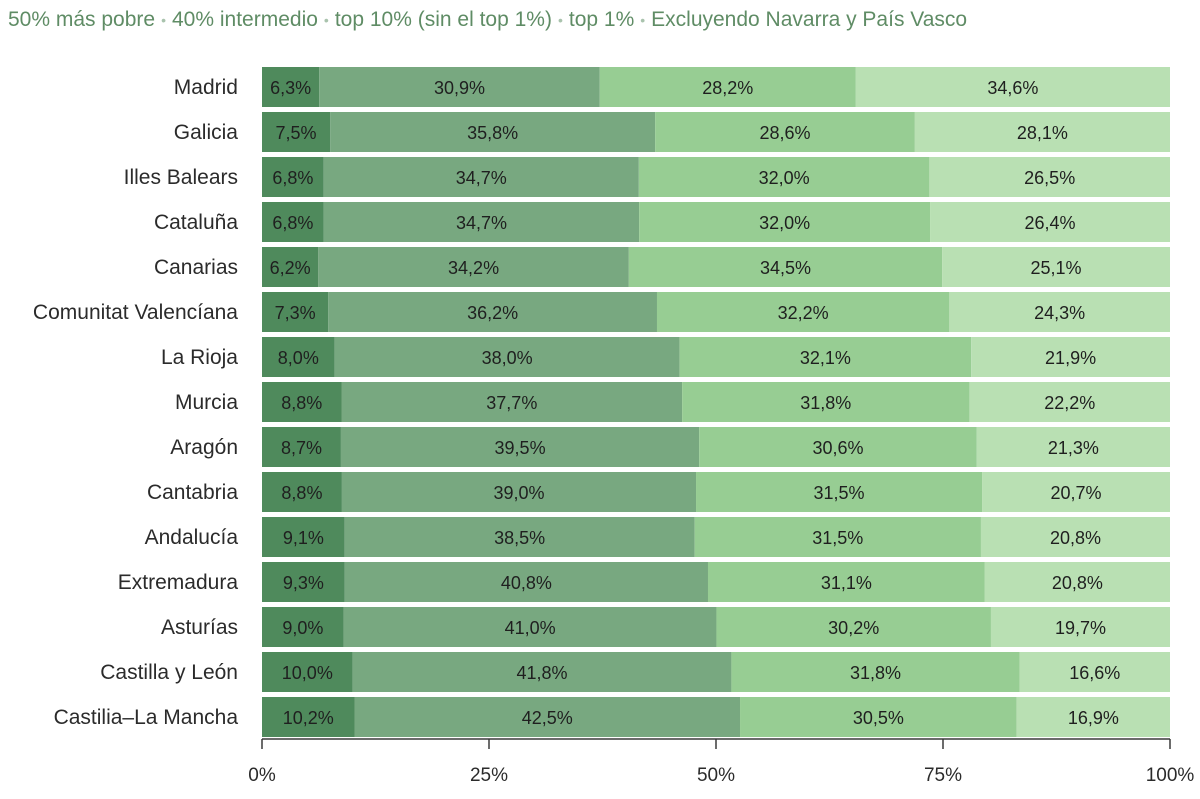 The height and width of the screenshot is (799, 1200). I want to click on data-label: 30,9%, so click(459, 88).